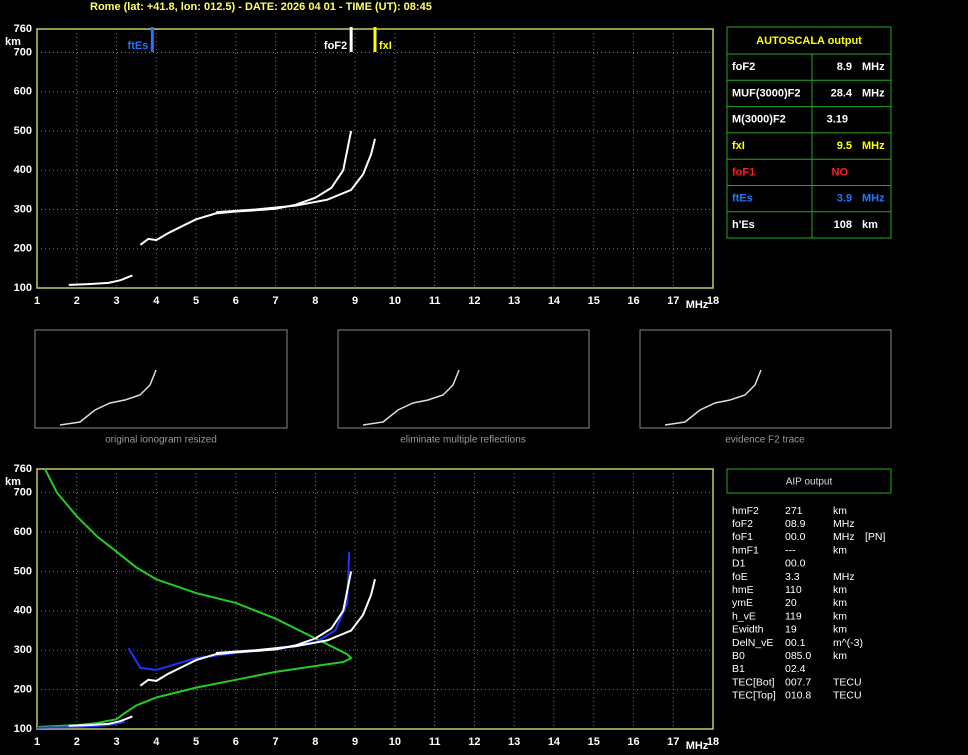 Image resolution: width=968 pixels, height=755 pixels. Describe the element at coordinates (875, 537) in the screenshot. I see `aip-cell: [PN]` at that location.